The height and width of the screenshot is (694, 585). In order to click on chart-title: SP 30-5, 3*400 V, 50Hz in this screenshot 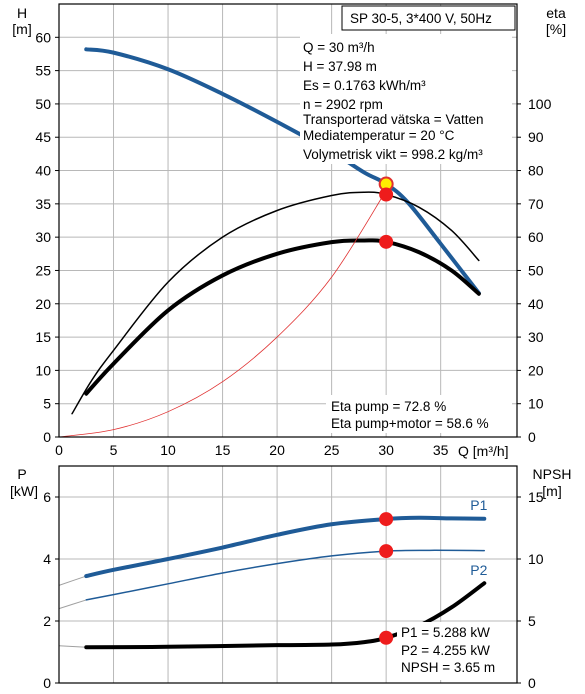, I will do `click(421, 18)`.